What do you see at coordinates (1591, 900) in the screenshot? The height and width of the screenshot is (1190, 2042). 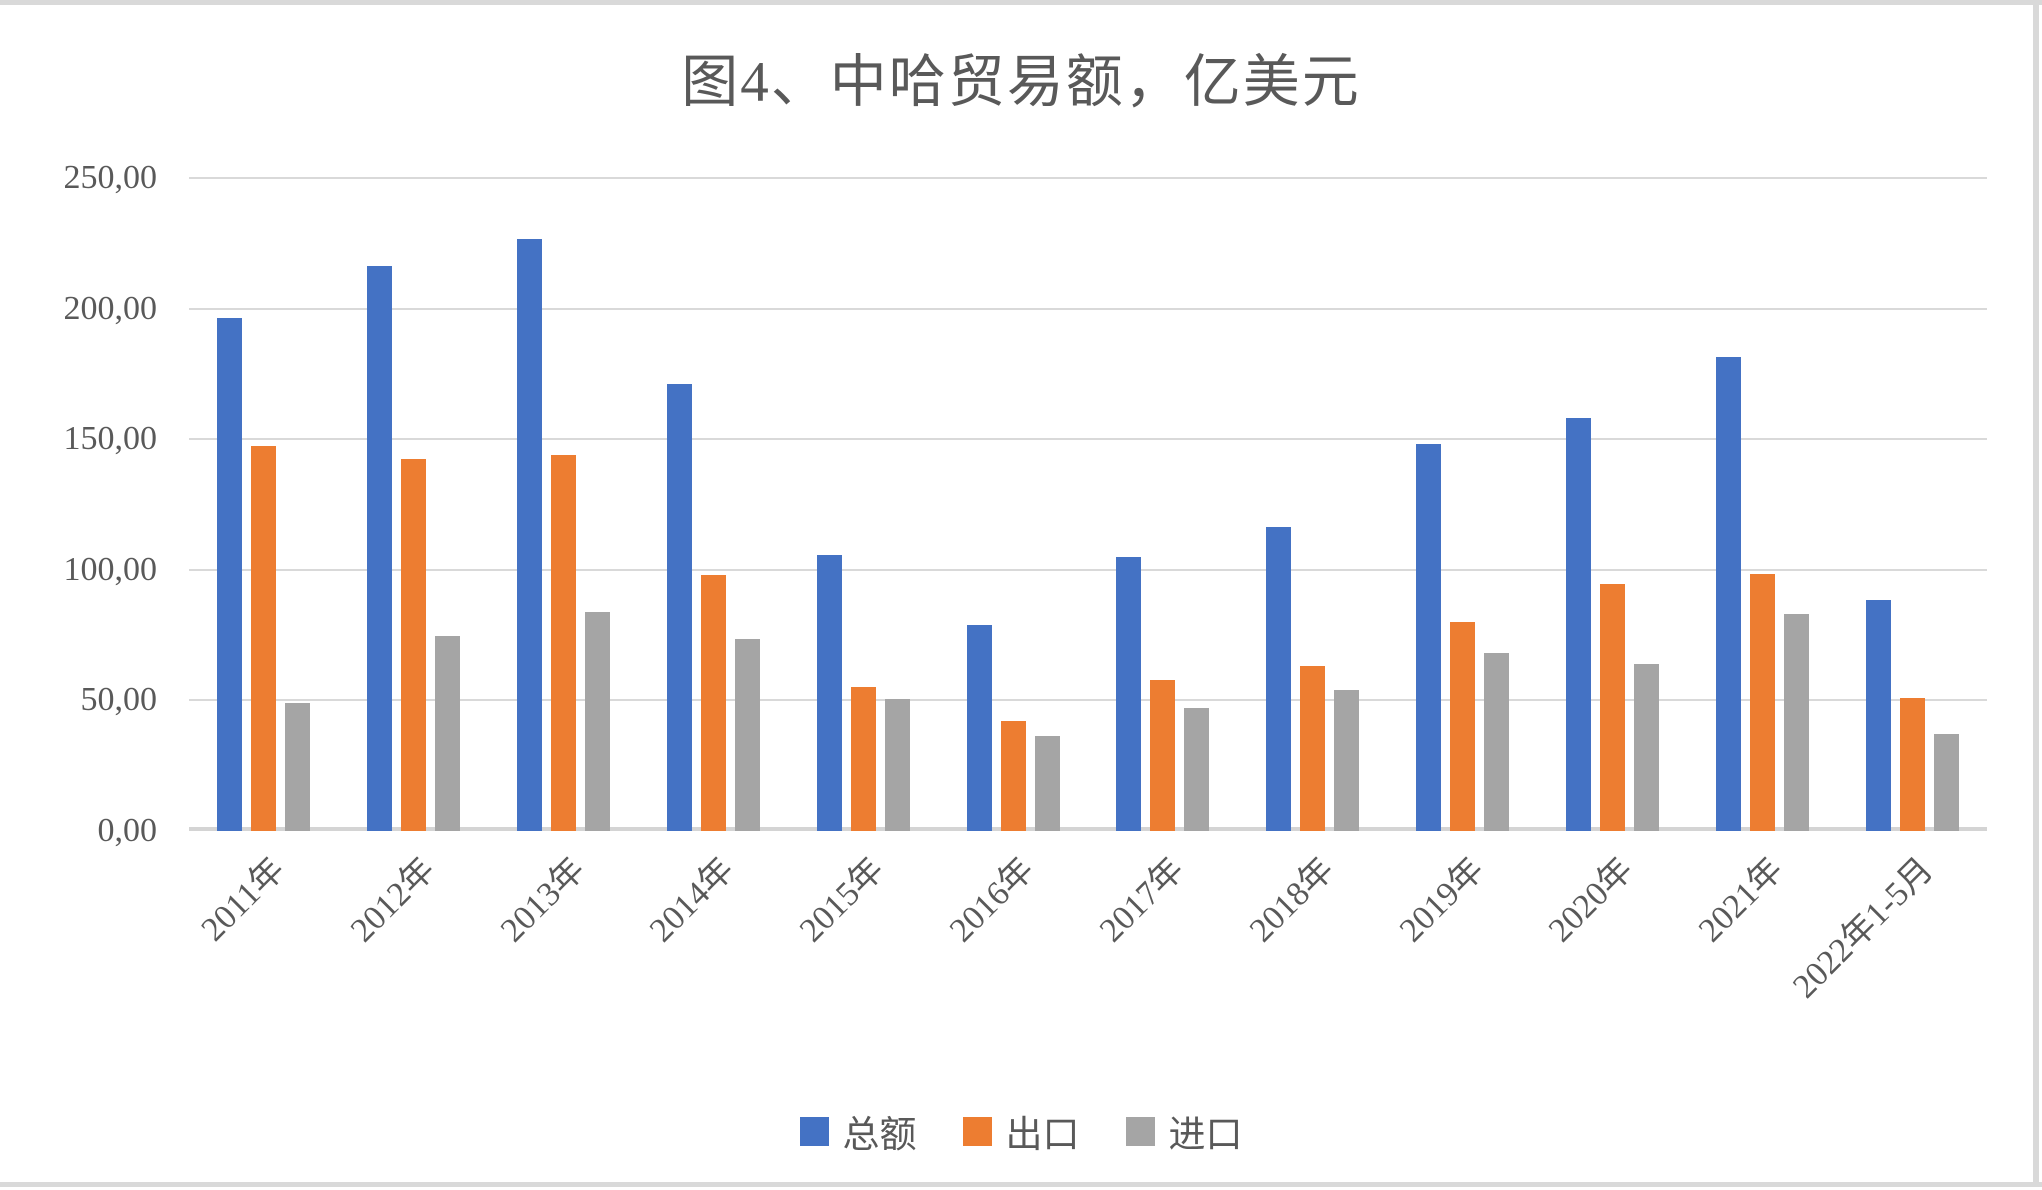 I see `x-axis-label: 2020年` at bounding box center [1591, 900].